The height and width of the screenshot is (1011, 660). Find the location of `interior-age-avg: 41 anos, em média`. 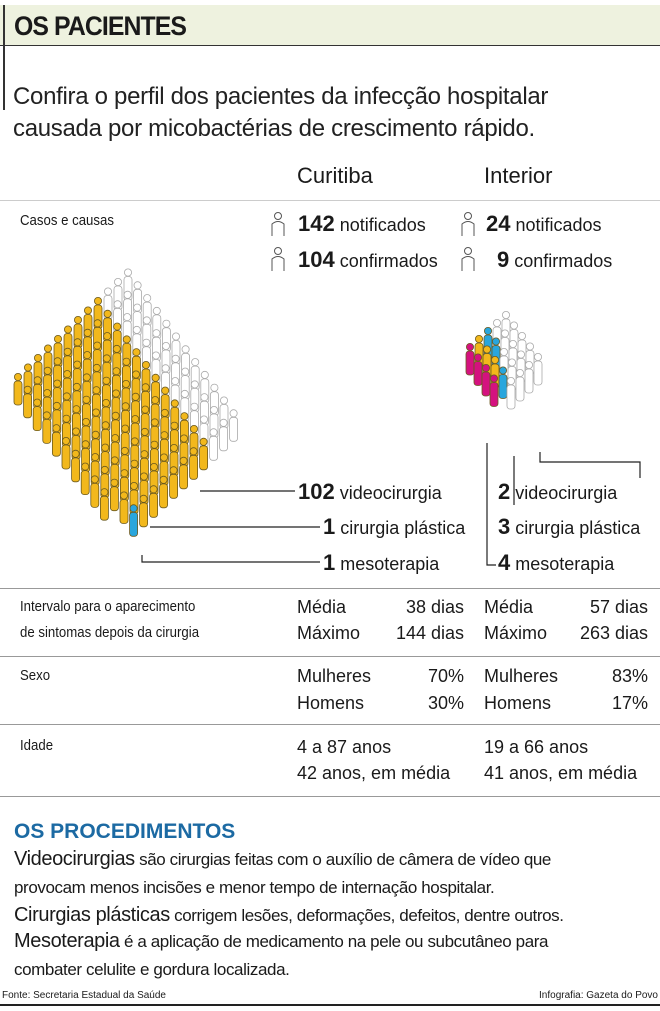

interior-age-avg: 41 anos, em média is located at coordinates (561, 773).